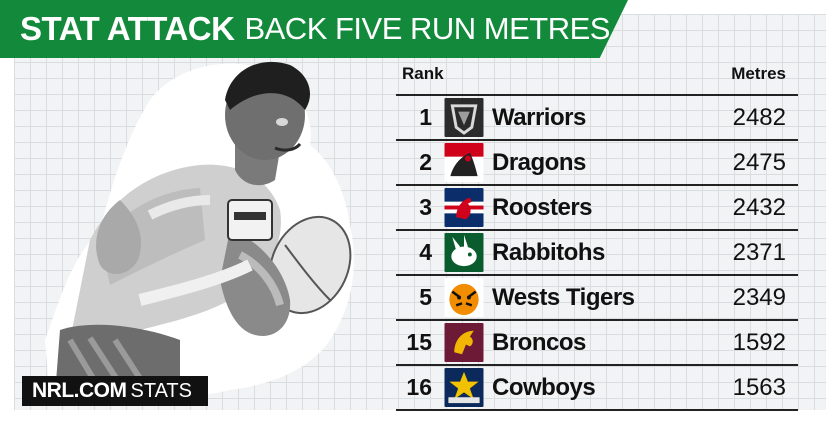 The image size is (840, 424). I want to click on rank-value: 4, so click(425, 252).